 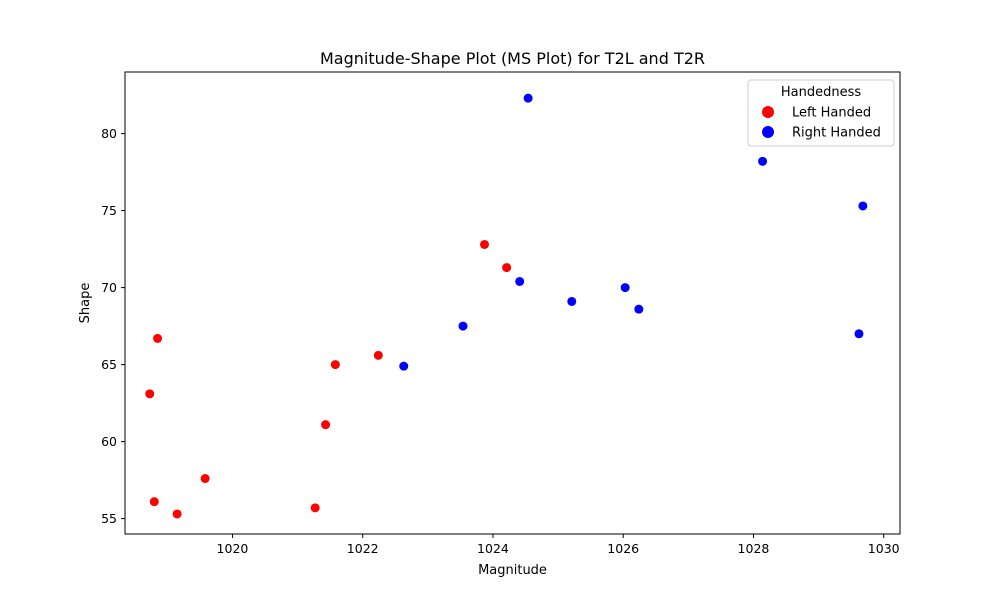 I want to click on x-tick-label: 1026, so click(x=623, y=548).